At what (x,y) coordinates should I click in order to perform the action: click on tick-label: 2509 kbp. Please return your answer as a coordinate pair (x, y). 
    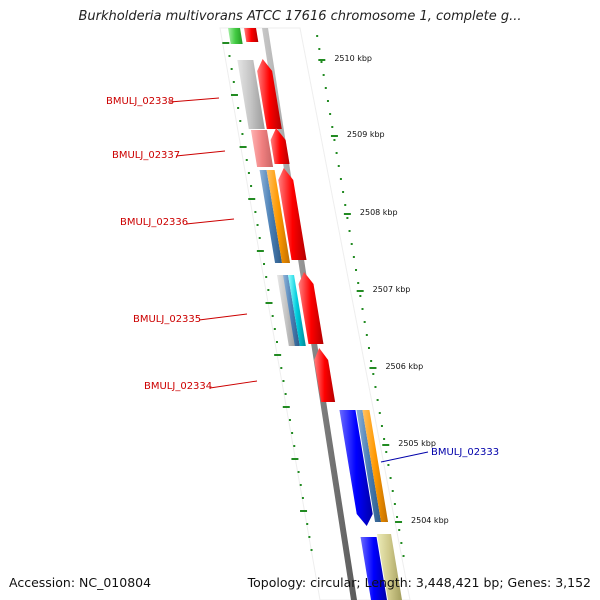
    Looking at the image, I should click on (366, 134).